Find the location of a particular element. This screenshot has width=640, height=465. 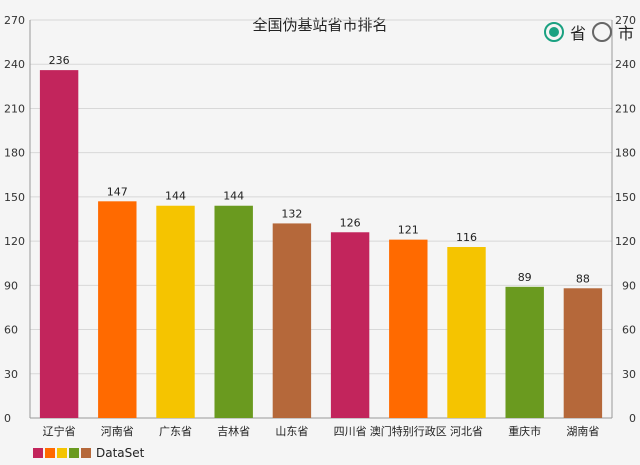

radio-province-label: 省 is located at coordinates (577, 33).